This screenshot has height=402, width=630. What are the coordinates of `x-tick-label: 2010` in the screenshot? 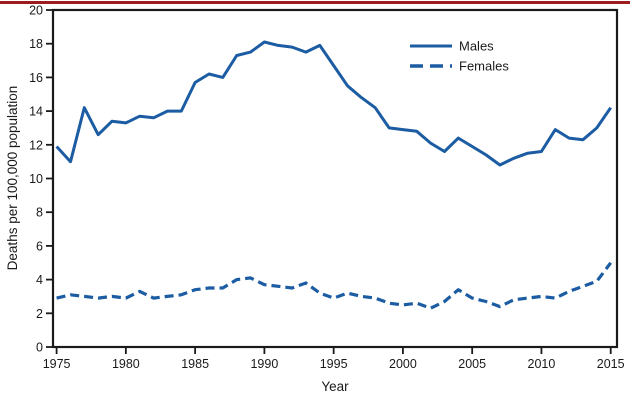 It's located at (542, 364).